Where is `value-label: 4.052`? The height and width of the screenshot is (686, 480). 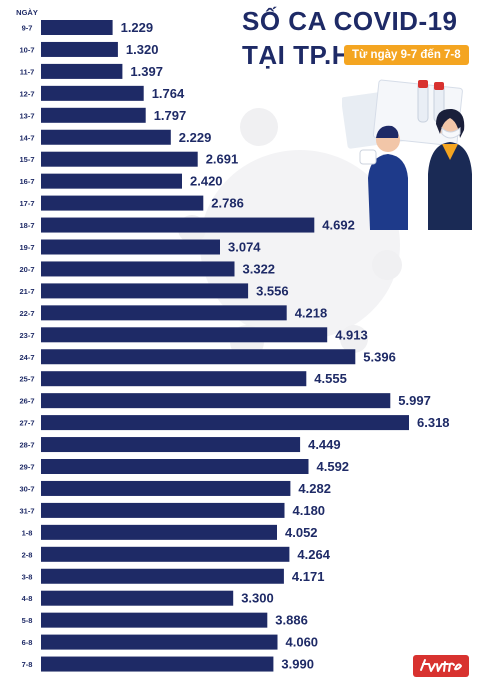 value-label: 4.052 is located at coordinates (301, 532).